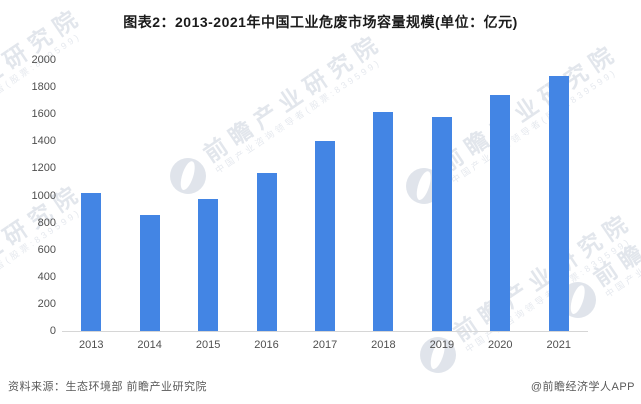 This screenshot has width=641, height=404. Describe the element at coordinates (324, 236) in the screenshot. I see `bar-2017` at that location.